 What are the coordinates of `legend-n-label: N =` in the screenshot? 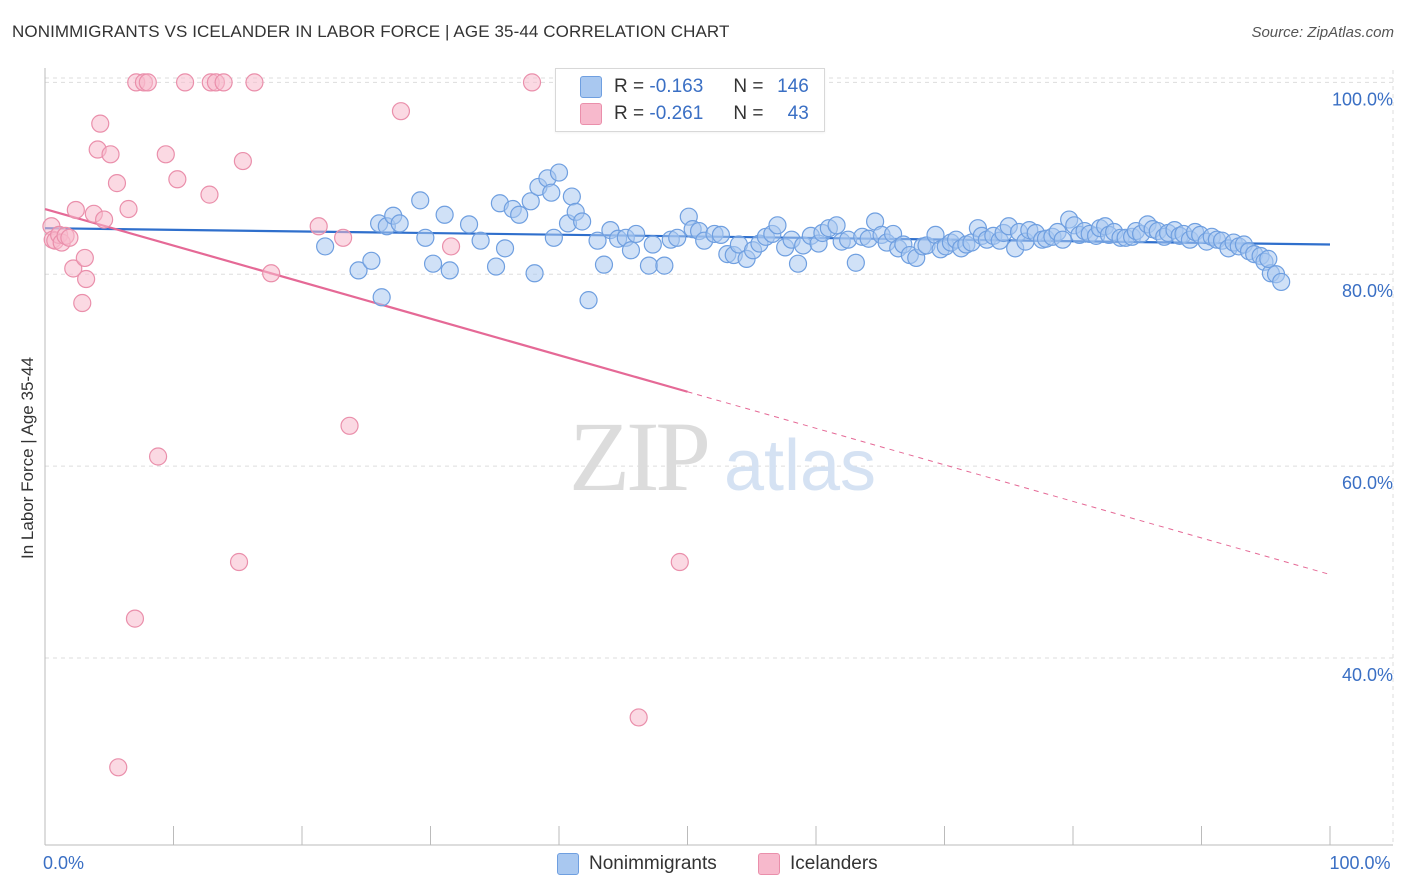 It's located at (748, 86).